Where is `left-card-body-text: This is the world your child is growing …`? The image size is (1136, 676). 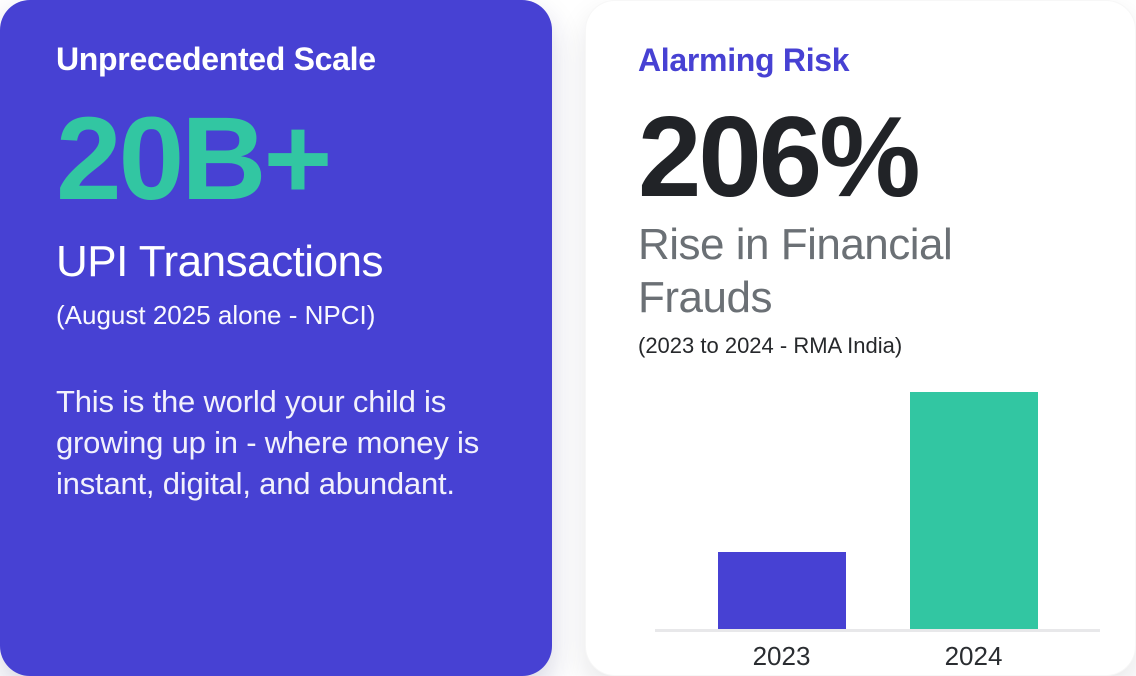
left-card-body-text: This is the world your child is growing … is located at coordinates (268, 442).